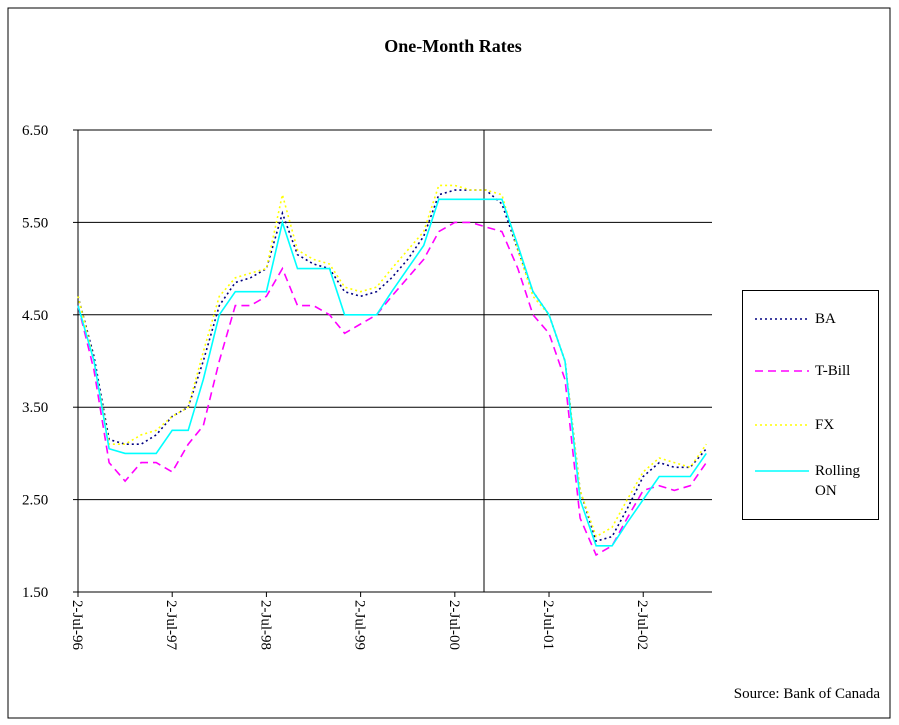  I want to click on x-tick-label: 2-Jul-98, so click(265, 625).